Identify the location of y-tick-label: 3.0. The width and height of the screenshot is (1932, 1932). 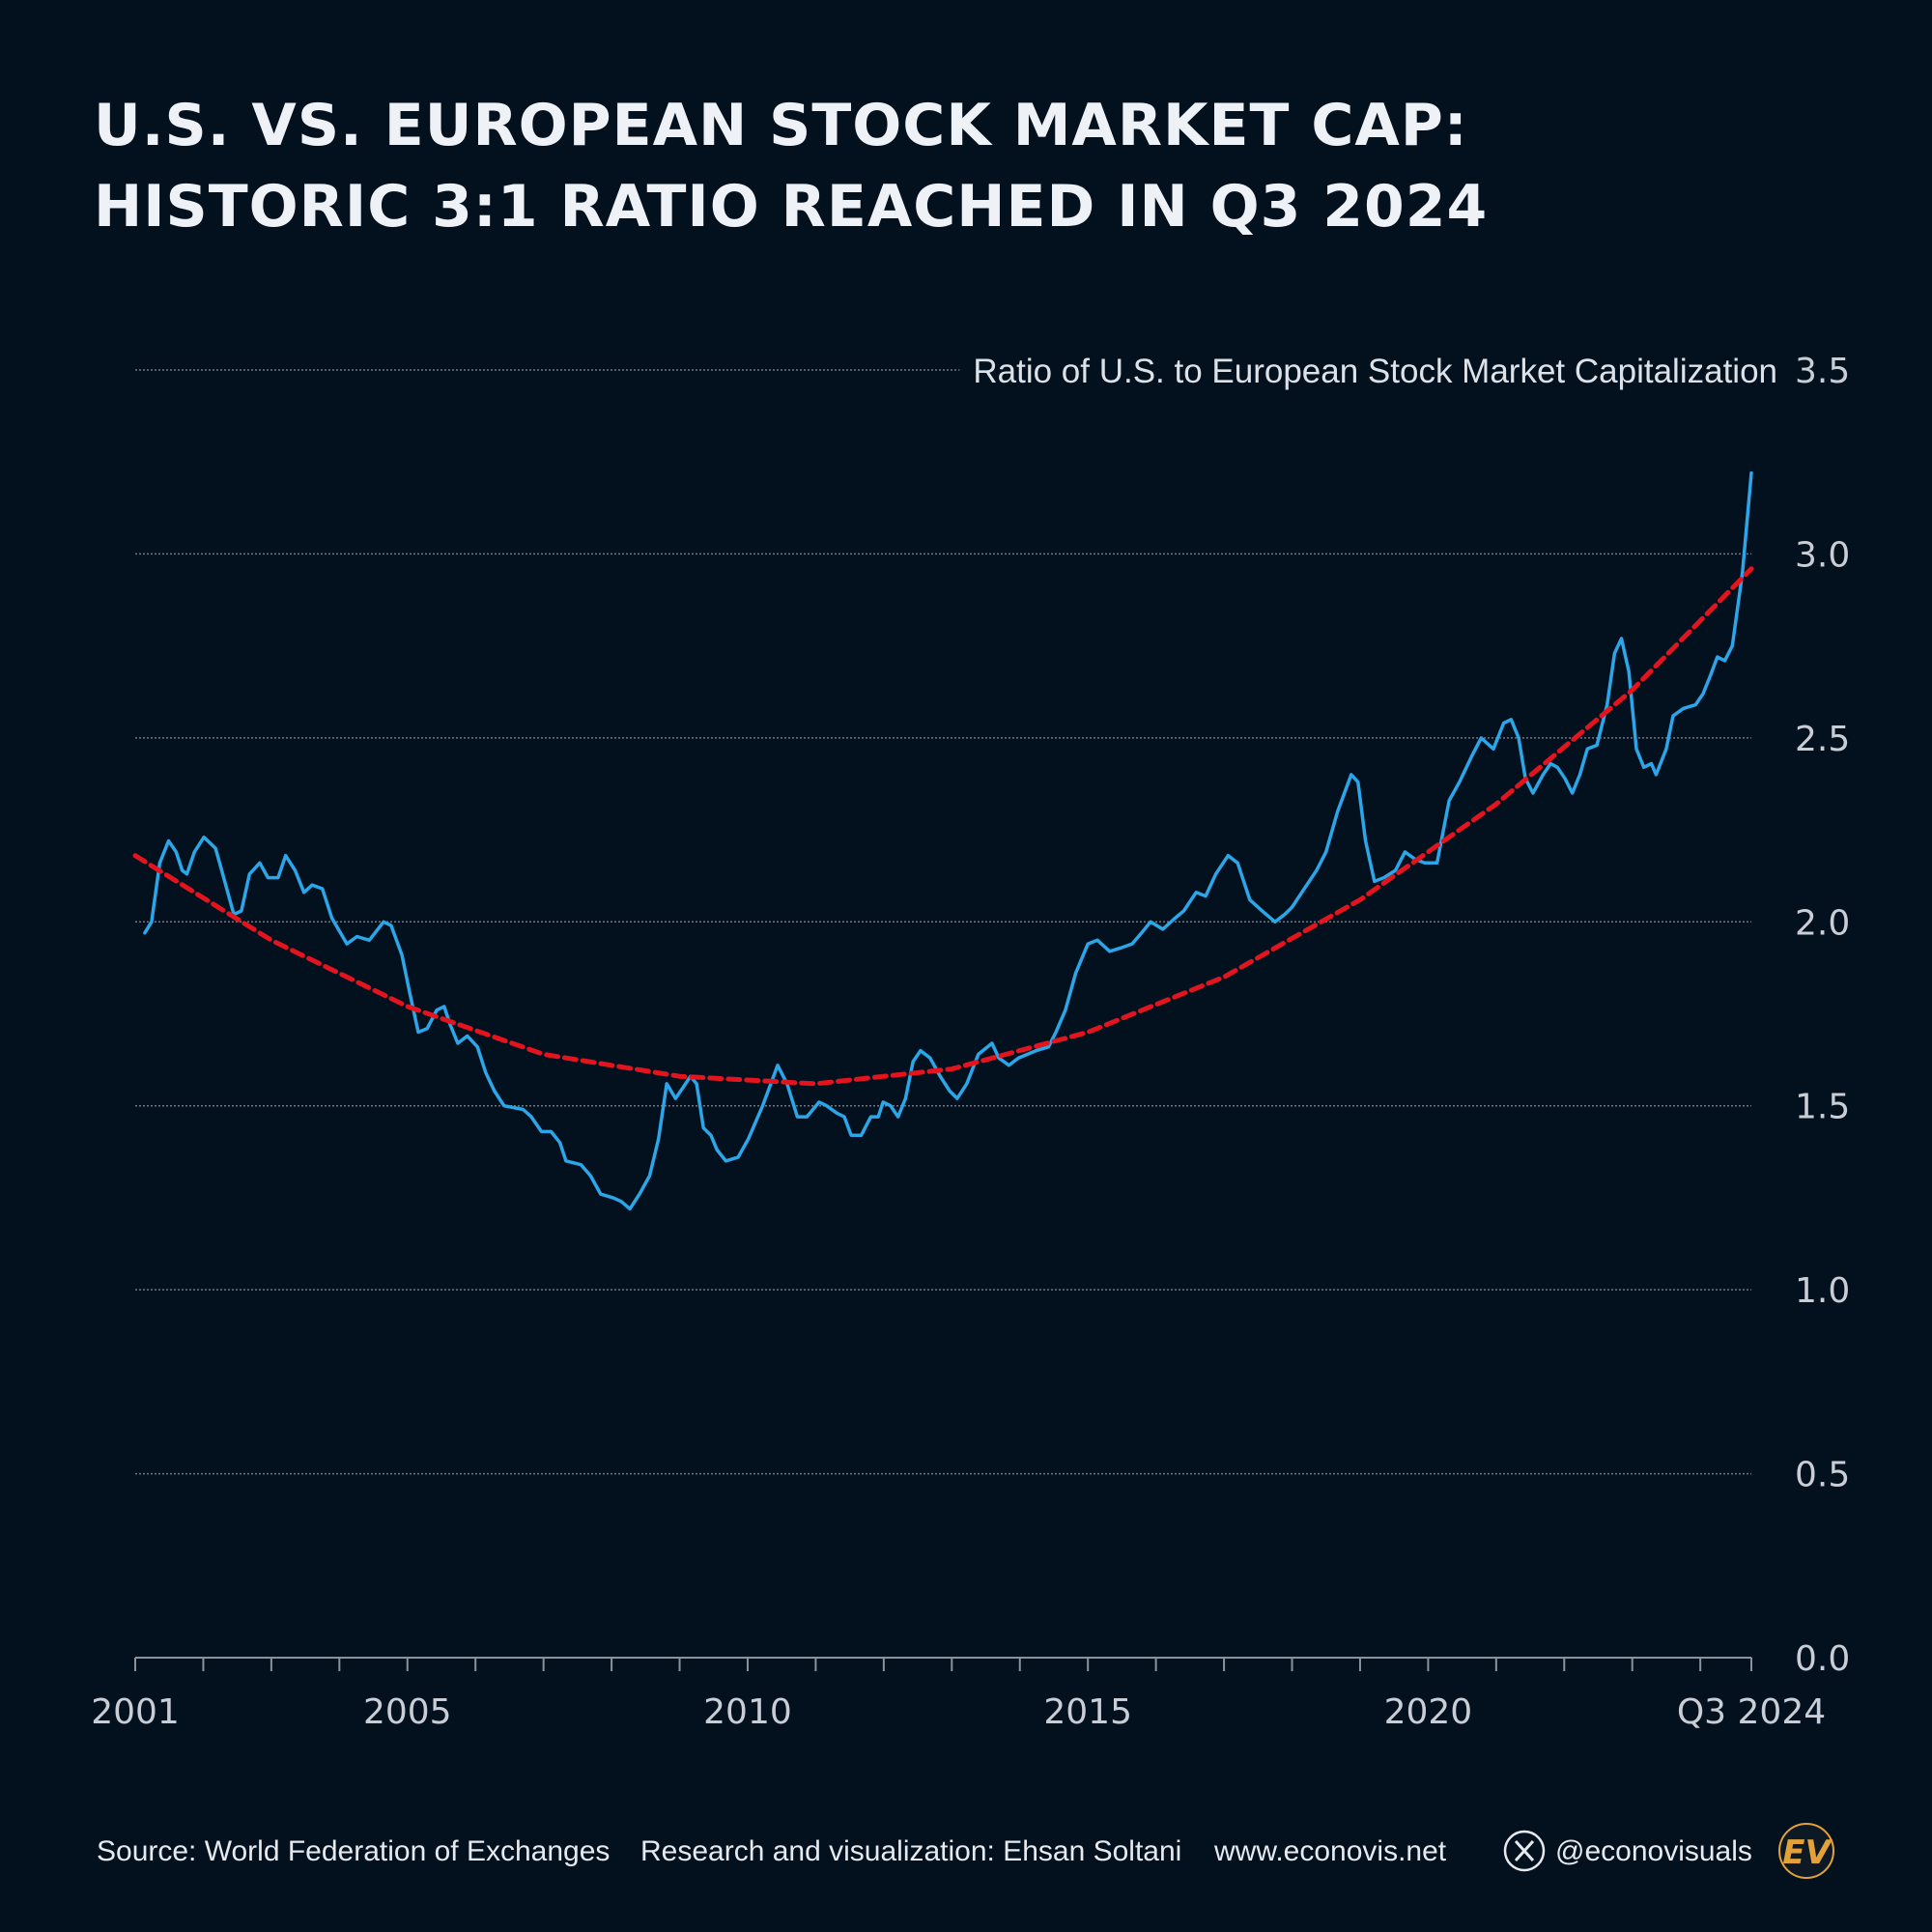
(1822, 555).